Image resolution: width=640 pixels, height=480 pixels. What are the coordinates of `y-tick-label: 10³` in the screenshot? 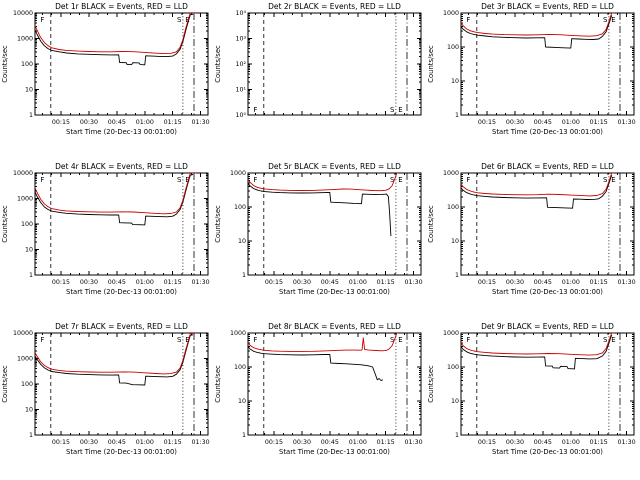 It's located at (240, 39).